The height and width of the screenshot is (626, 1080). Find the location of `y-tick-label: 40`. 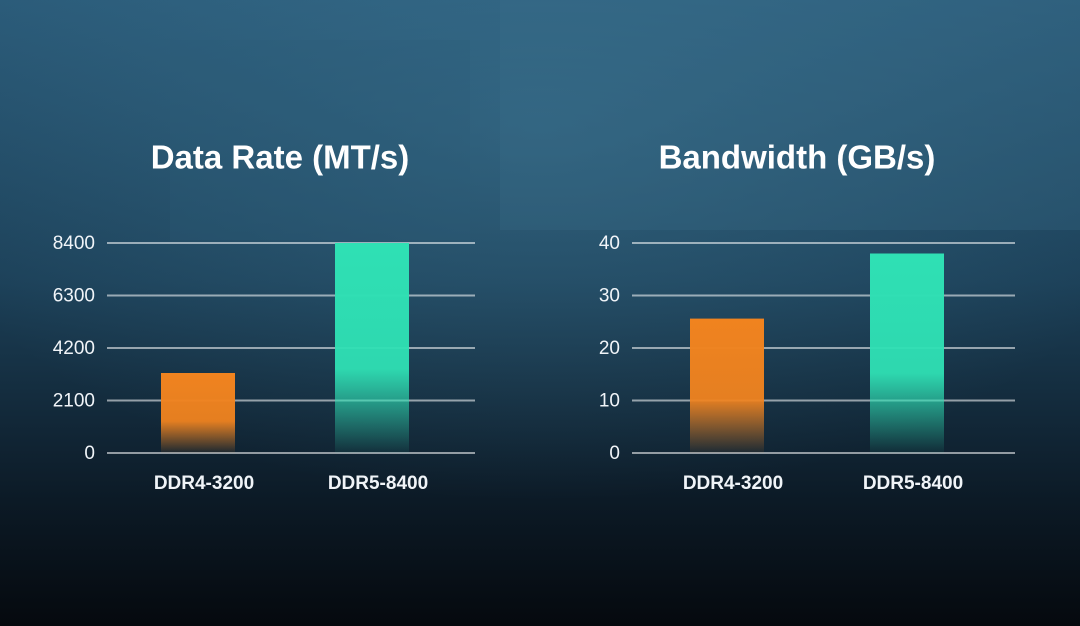

y-tick-label: 40 is located at coordinates (609, 243).